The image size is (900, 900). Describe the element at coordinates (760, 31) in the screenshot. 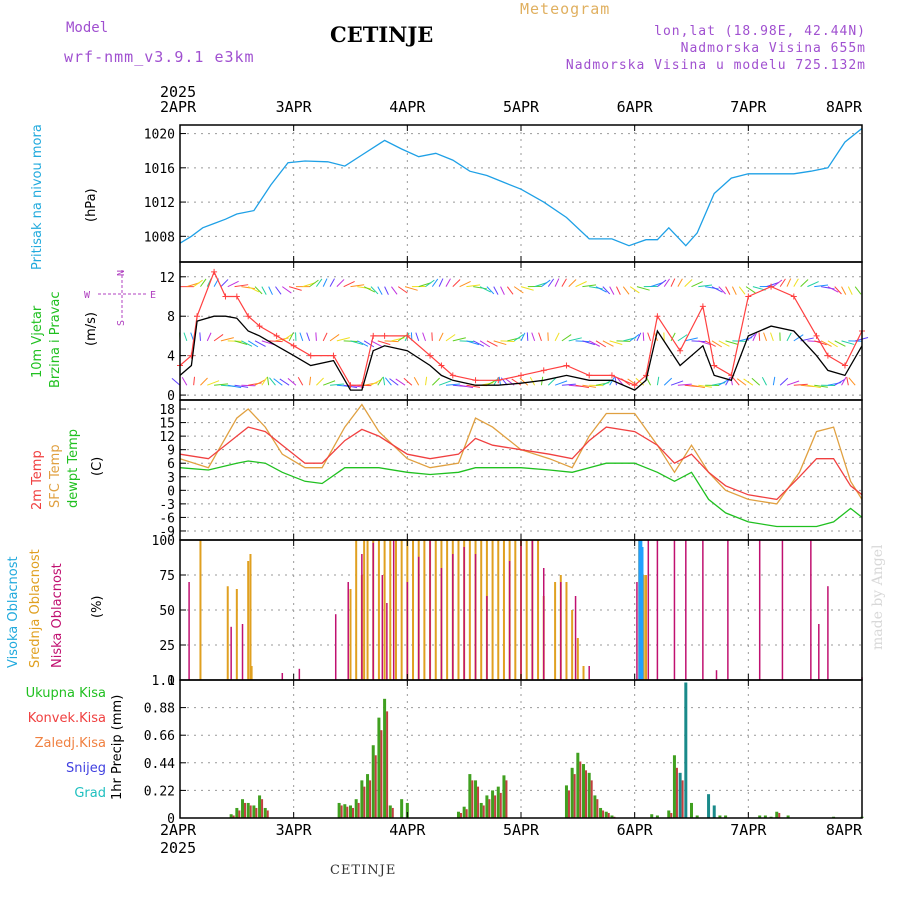

I see `lonlat-info: lon,lat (18.98E, 42.44N)` at that location.